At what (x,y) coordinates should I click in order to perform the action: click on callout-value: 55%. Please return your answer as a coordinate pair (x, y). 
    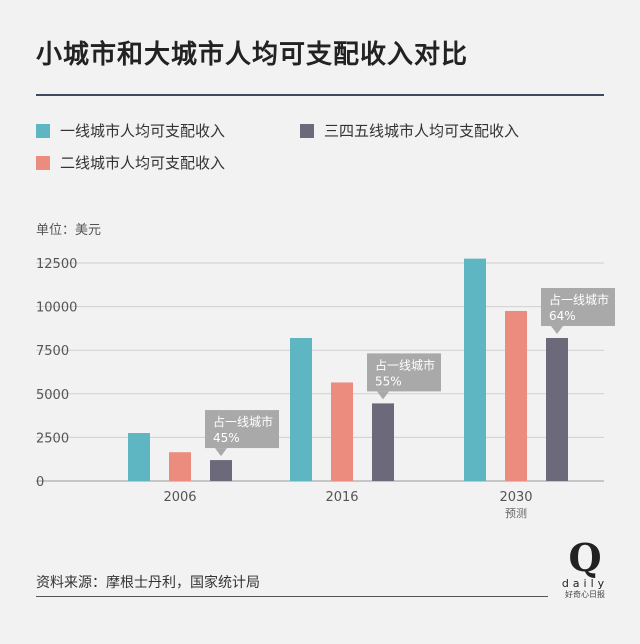
    Looking at the image, I should click on (388, 381).